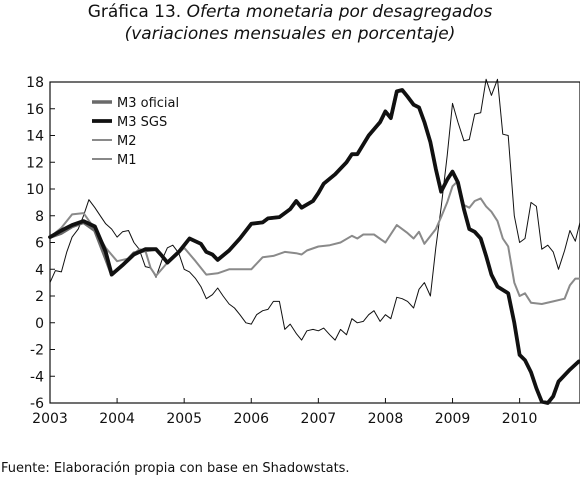 This screenshot has height=479, width=580. I want to click on y-tick-label: 8, so click(39, 217).